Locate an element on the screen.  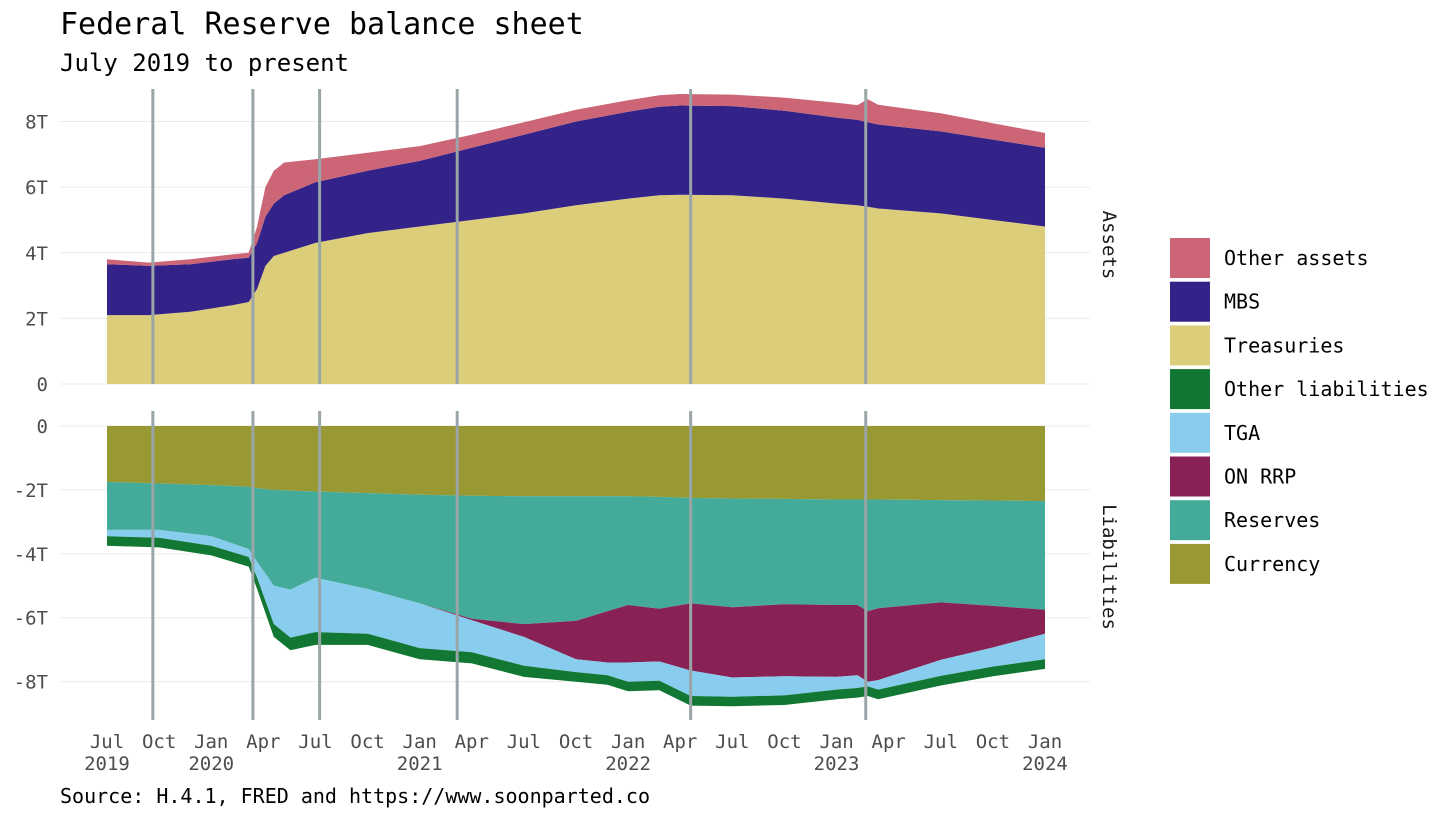
assets-area-treasuries is located at coordinates (576, 289).